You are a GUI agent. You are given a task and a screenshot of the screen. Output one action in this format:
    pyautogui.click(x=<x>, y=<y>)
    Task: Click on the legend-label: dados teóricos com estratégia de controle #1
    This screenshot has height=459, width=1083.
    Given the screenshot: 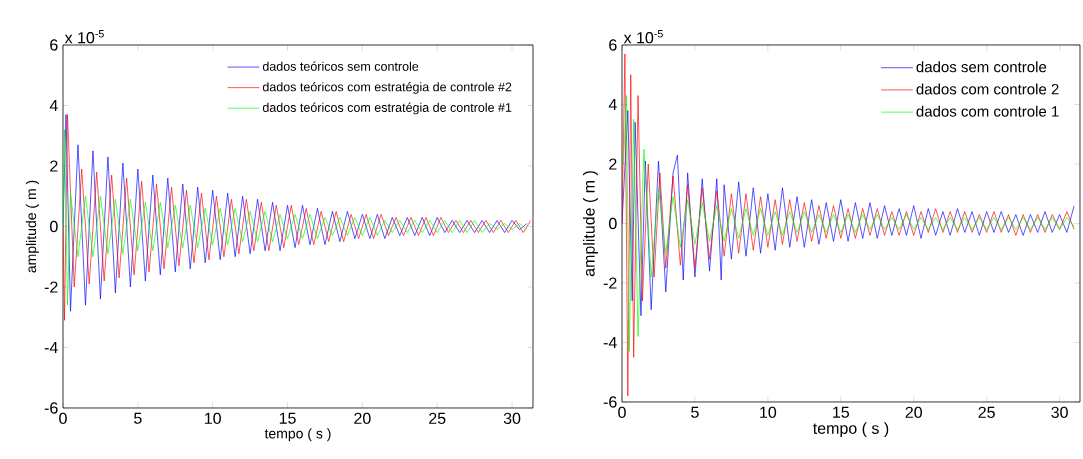 What is the action you would take?
    pyautogui.click(x=387, y=108)
    